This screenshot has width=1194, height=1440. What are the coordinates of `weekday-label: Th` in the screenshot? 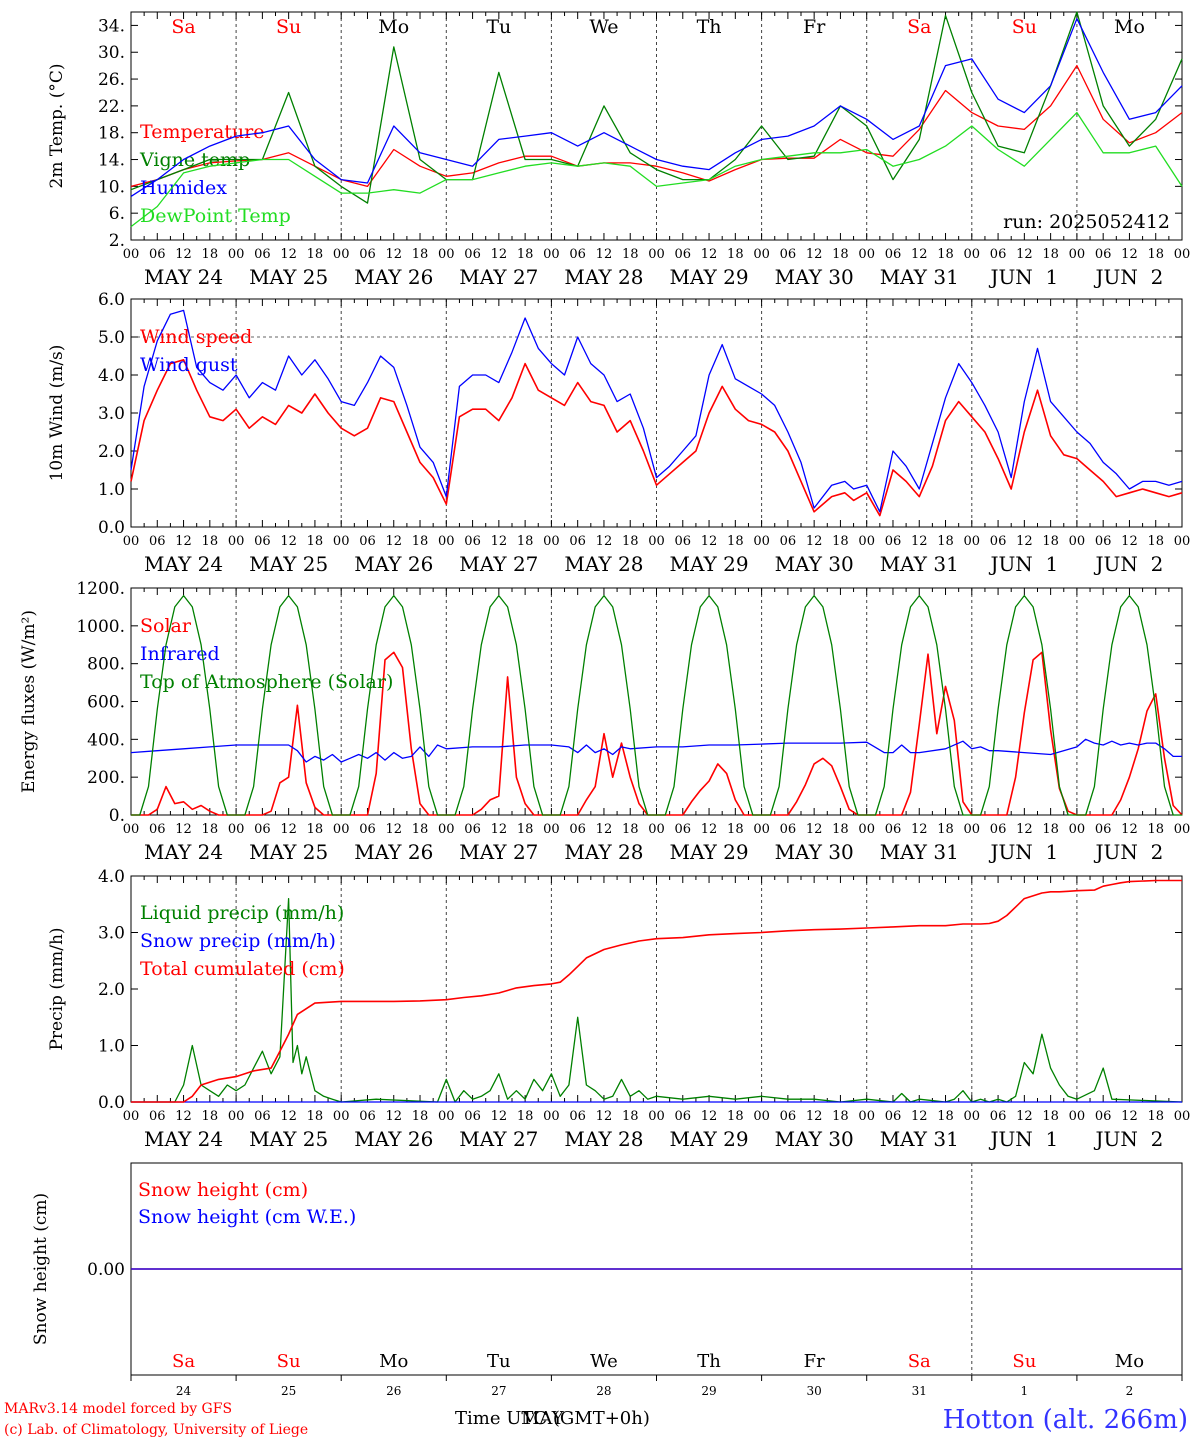 It's located at (709, 27).